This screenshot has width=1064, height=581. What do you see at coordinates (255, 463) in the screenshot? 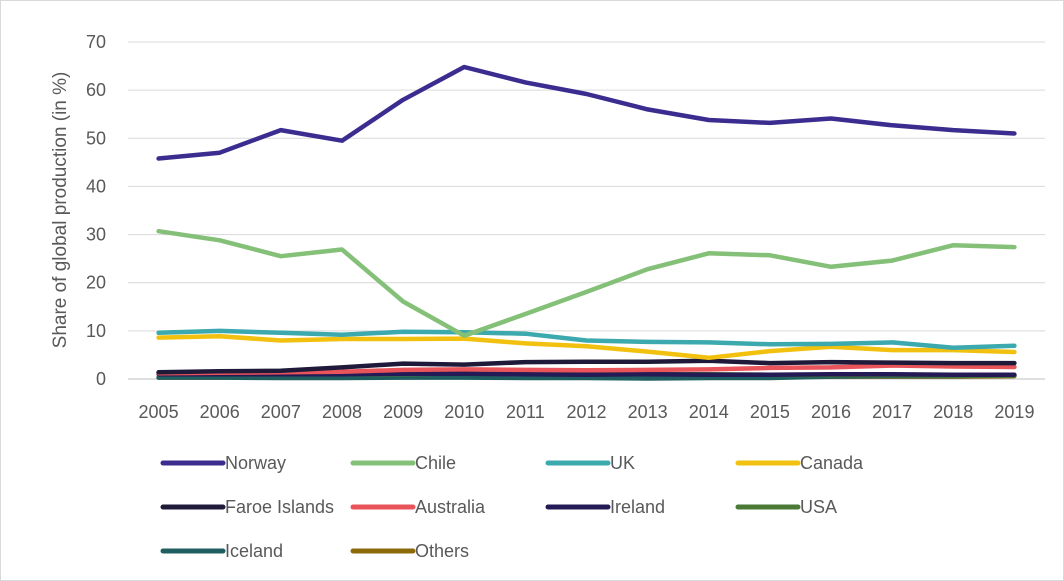
I see `legend-label-norway: Norway` at bounding box center [255, 463].